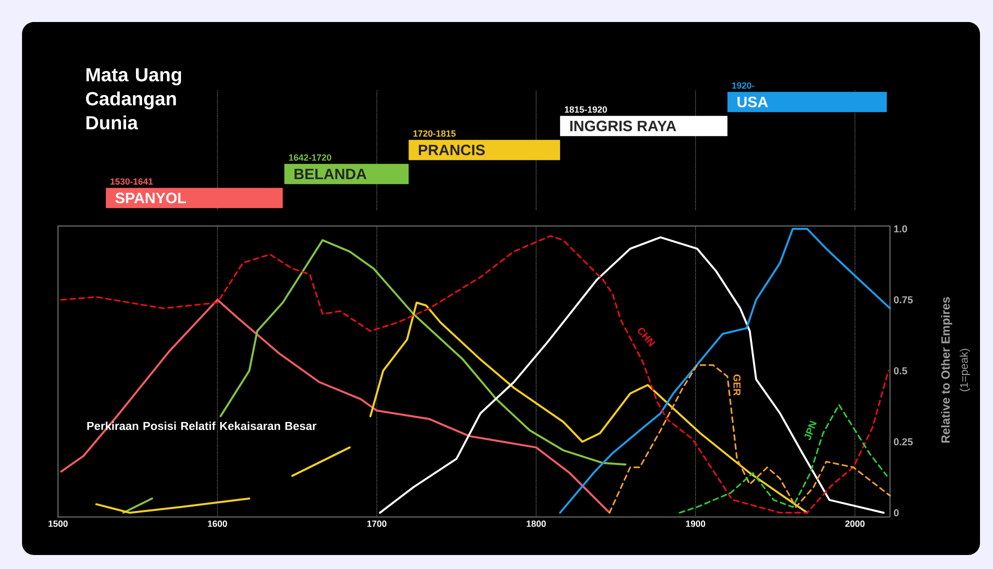 The image size is (993, 569). Describe the element at coordinates (696, 523) in the screenshot. I see `x-tick-label: 1900` at that location.